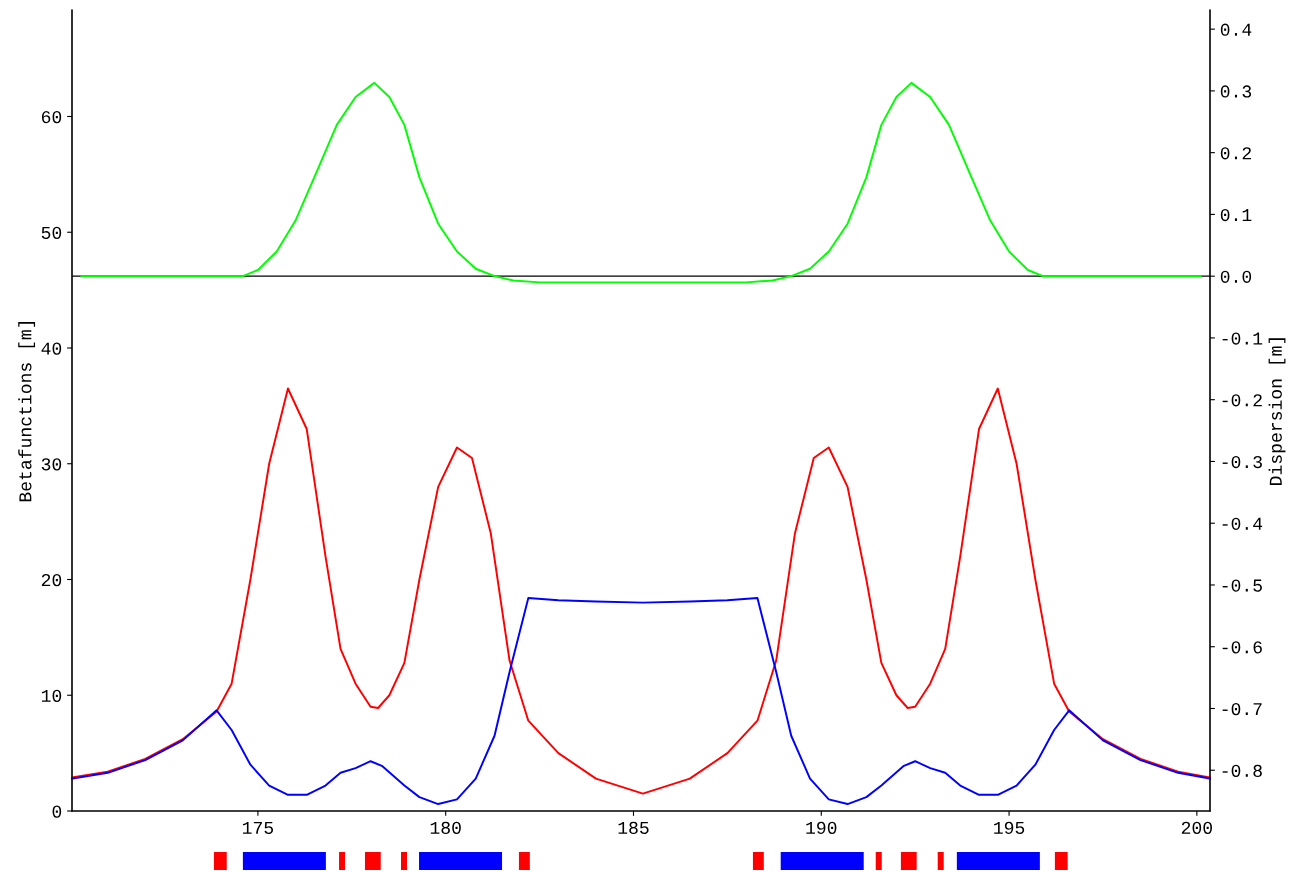  What do you see at coordinates (1235, 153) in the screenshot?
I see `y2-tick-label: 0.2` at bounding box center [1235, 153].